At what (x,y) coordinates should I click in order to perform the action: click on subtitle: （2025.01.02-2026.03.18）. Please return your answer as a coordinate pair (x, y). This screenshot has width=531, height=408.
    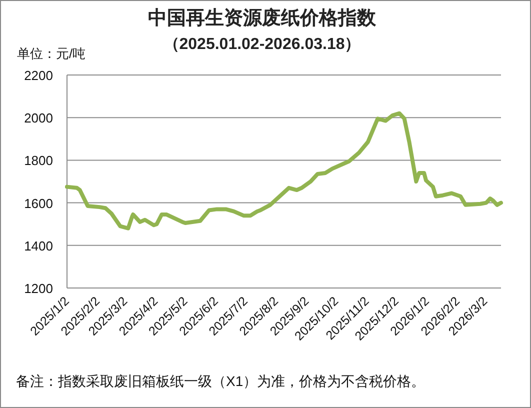
    Looking at the image, I should click on (262, 44).